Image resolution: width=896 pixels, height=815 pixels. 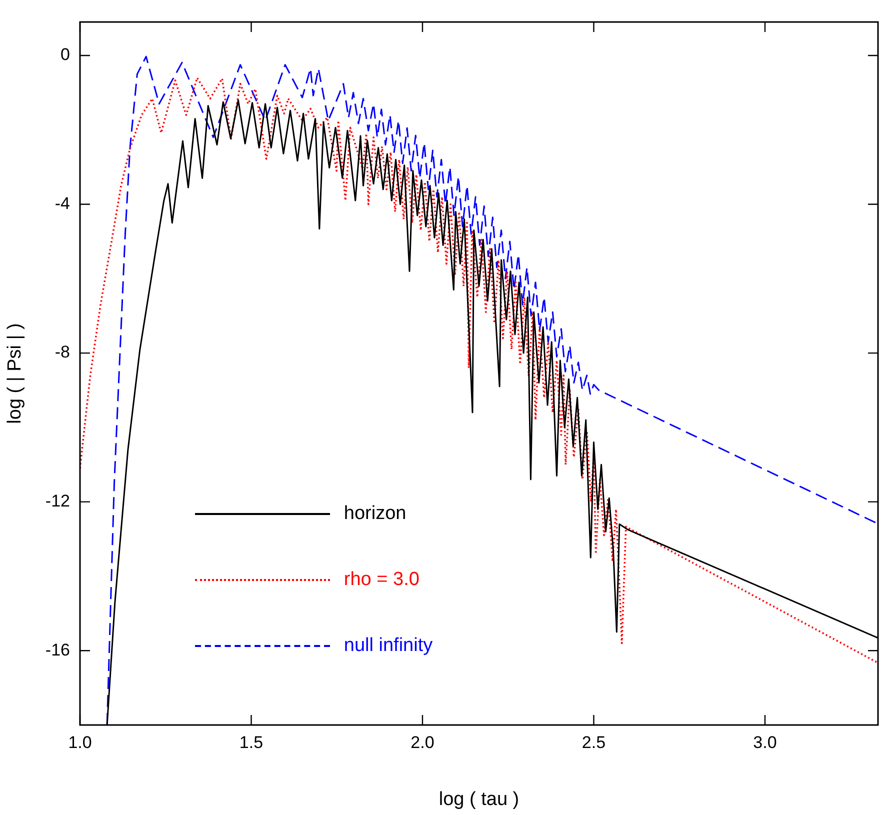 I want to click on x-tick-label: 2.0, so click(x=422, y=742).